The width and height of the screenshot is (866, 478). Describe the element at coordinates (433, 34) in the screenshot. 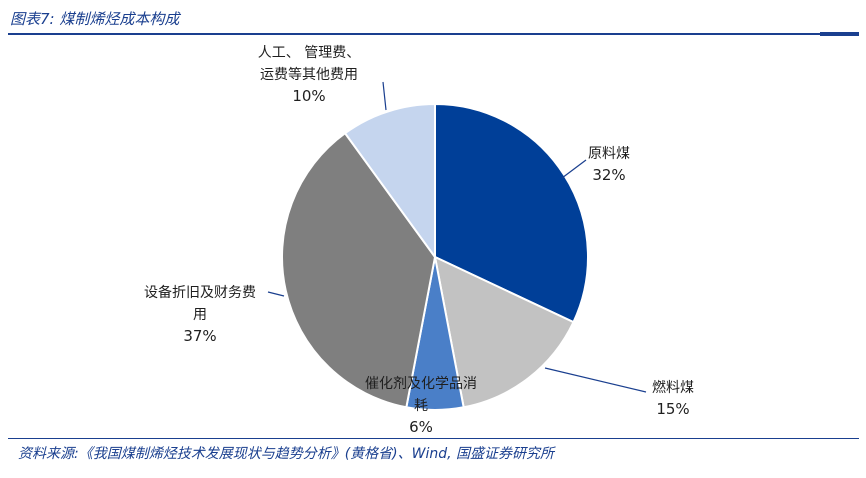

I see `header-rule` at that location.